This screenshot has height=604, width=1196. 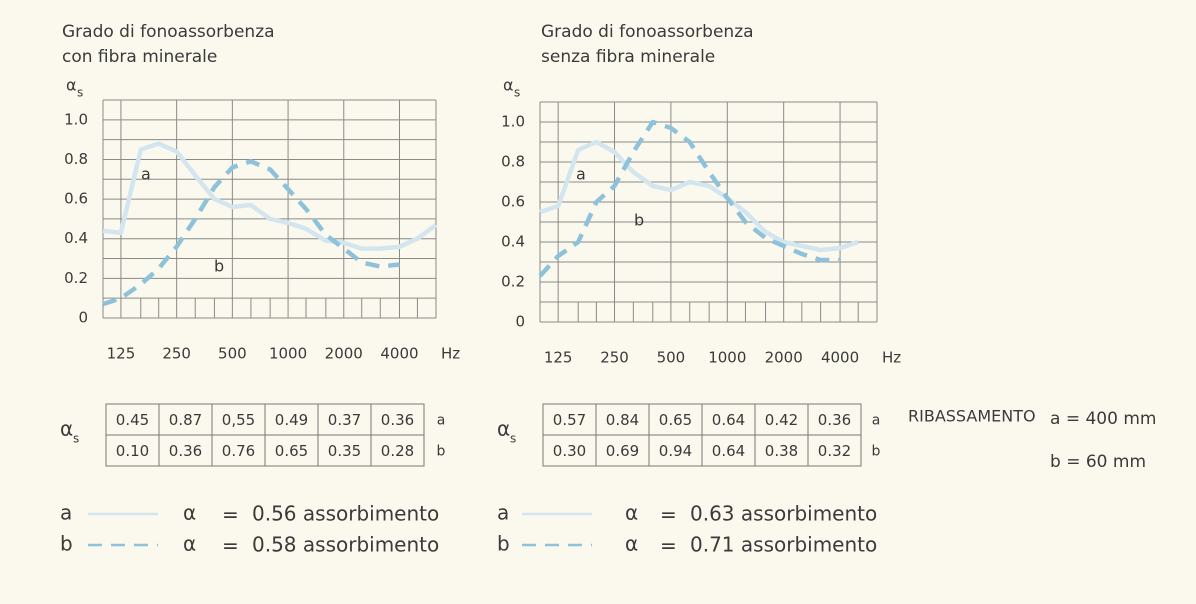 I want to click on table-cell: 0.45, so click(x=132, y=420).